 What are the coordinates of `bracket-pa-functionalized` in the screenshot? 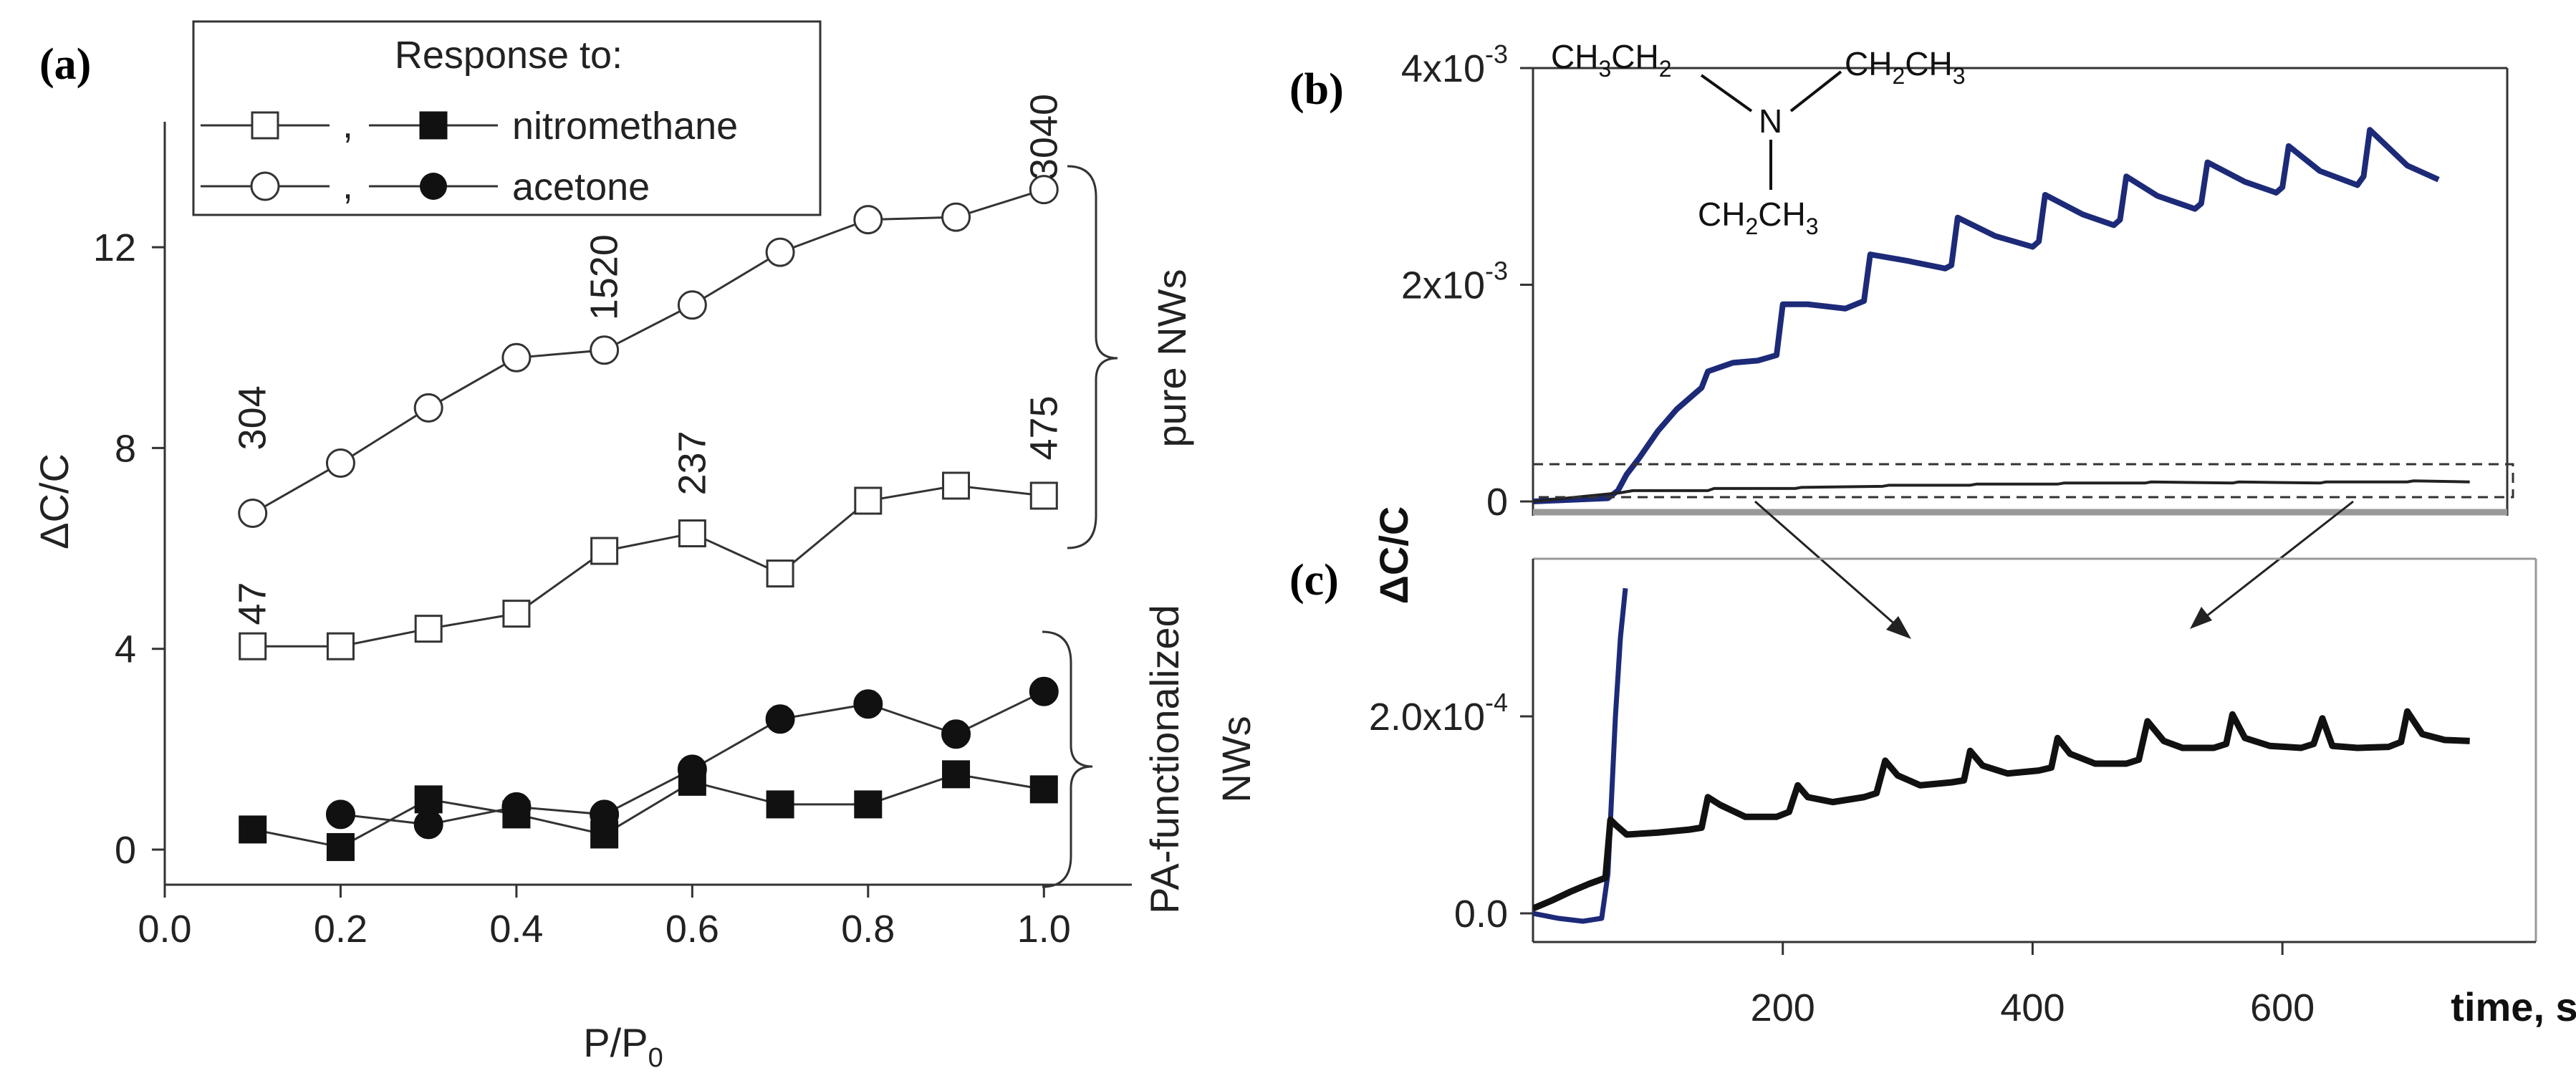 It's located at (1067, 759).